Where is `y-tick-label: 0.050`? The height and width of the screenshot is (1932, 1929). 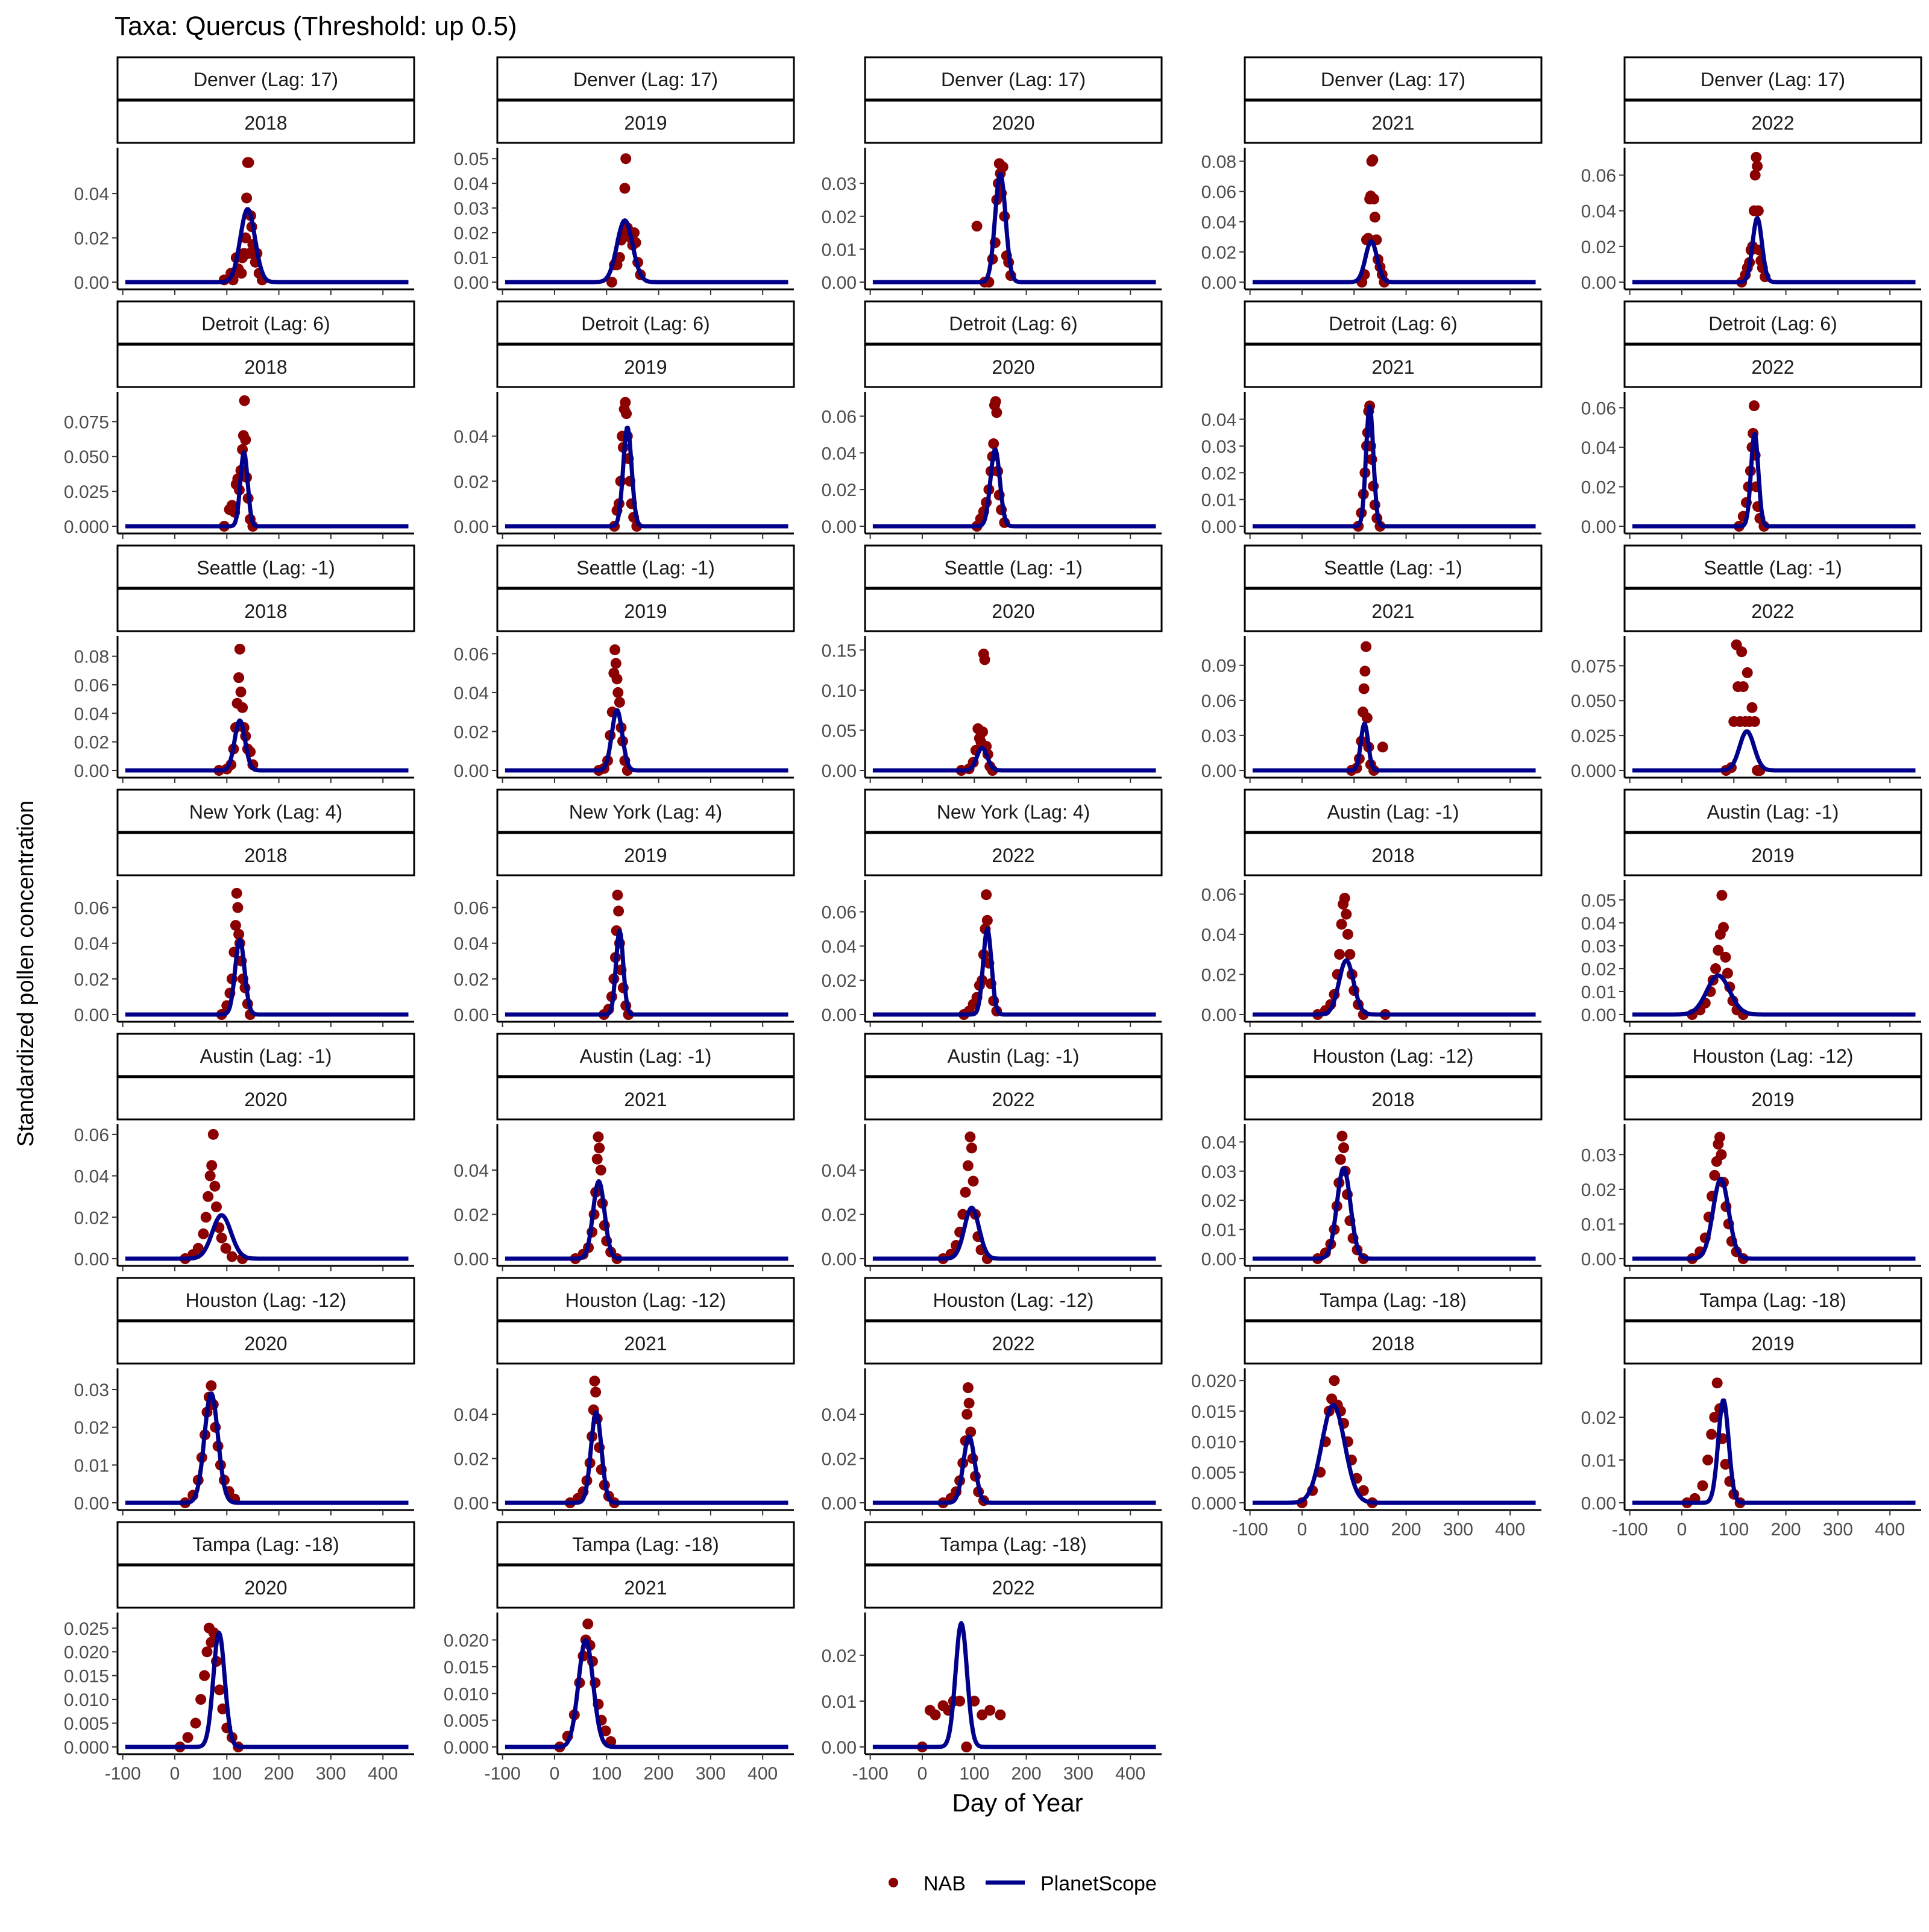
y-tick-label: 0.050 is located at coordinates (86, 457).